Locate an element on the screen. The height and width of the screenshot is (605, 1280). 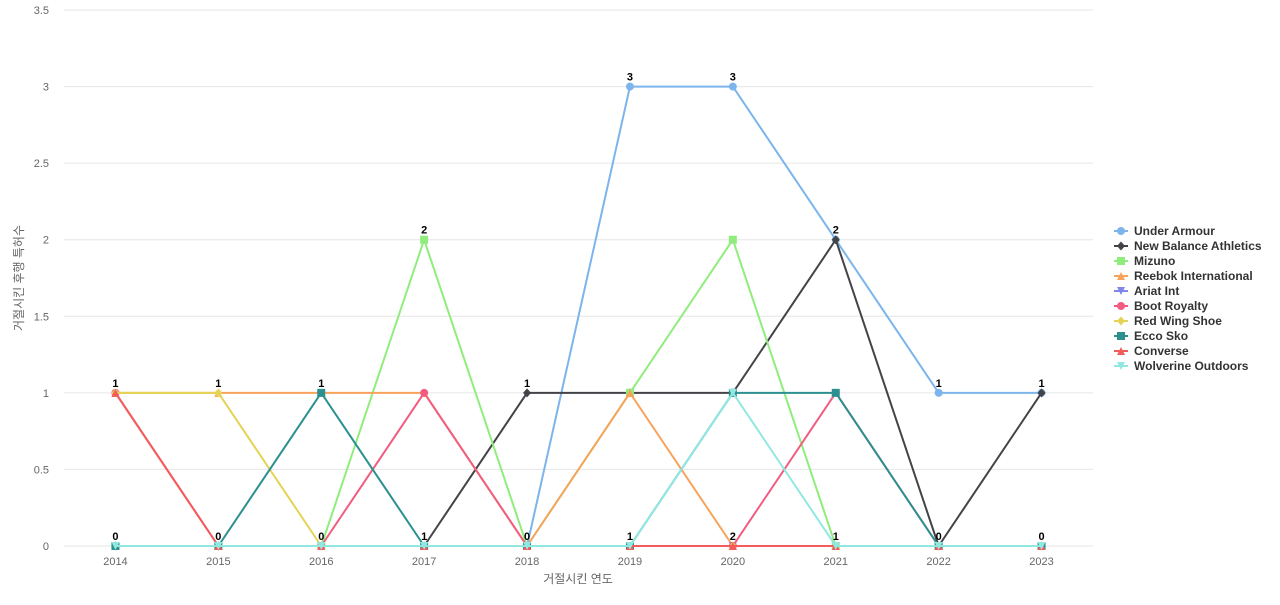
y-axis-title: 거절시킨 후행 특허수 is located at coordinates (18, 278).